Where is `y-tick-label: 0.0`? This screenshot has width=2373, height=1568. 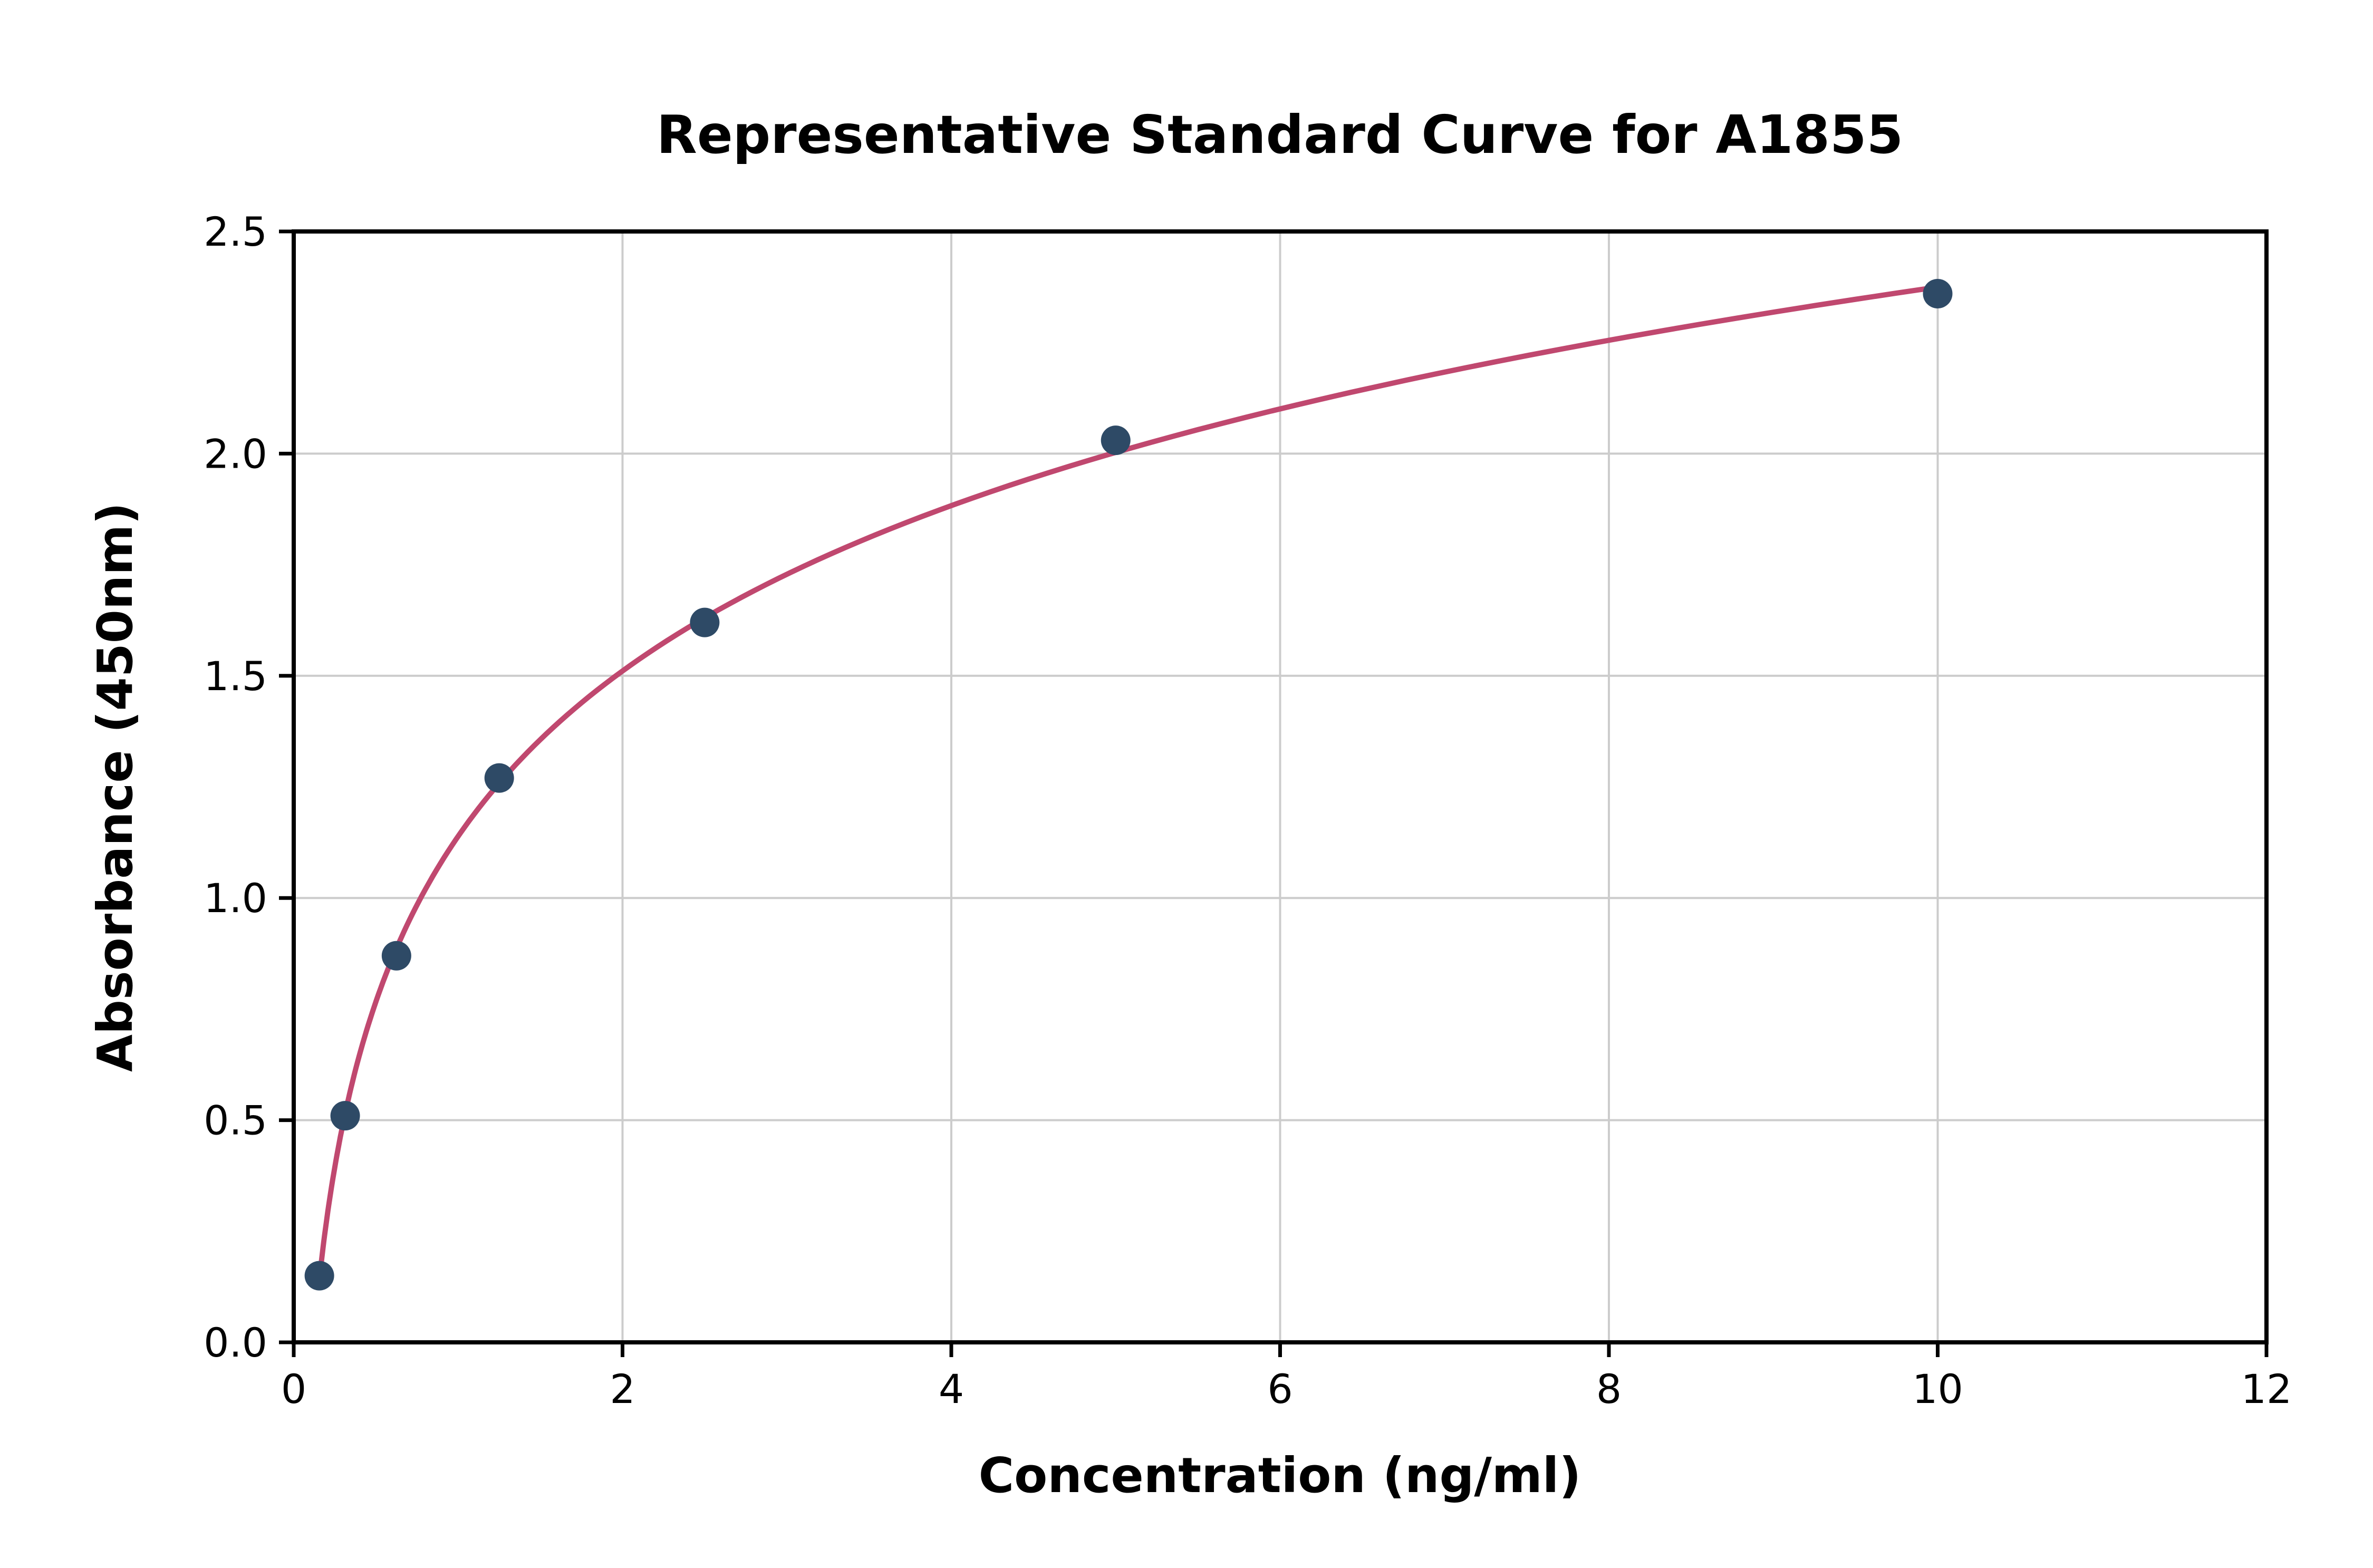 y-tick-label: 0.0 is located at coordinates (235, 1342).